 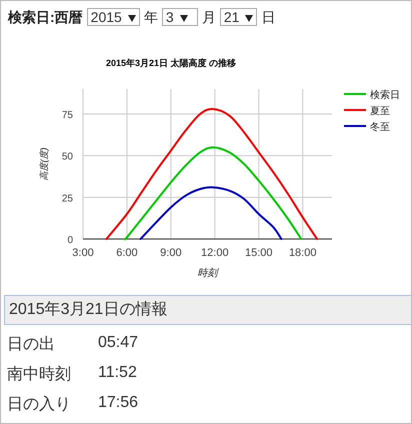 What do you see at coordinates (215, 253) in the screenshot?
I see `x-tick-label: 12:00` at bounding box center [215, 253].